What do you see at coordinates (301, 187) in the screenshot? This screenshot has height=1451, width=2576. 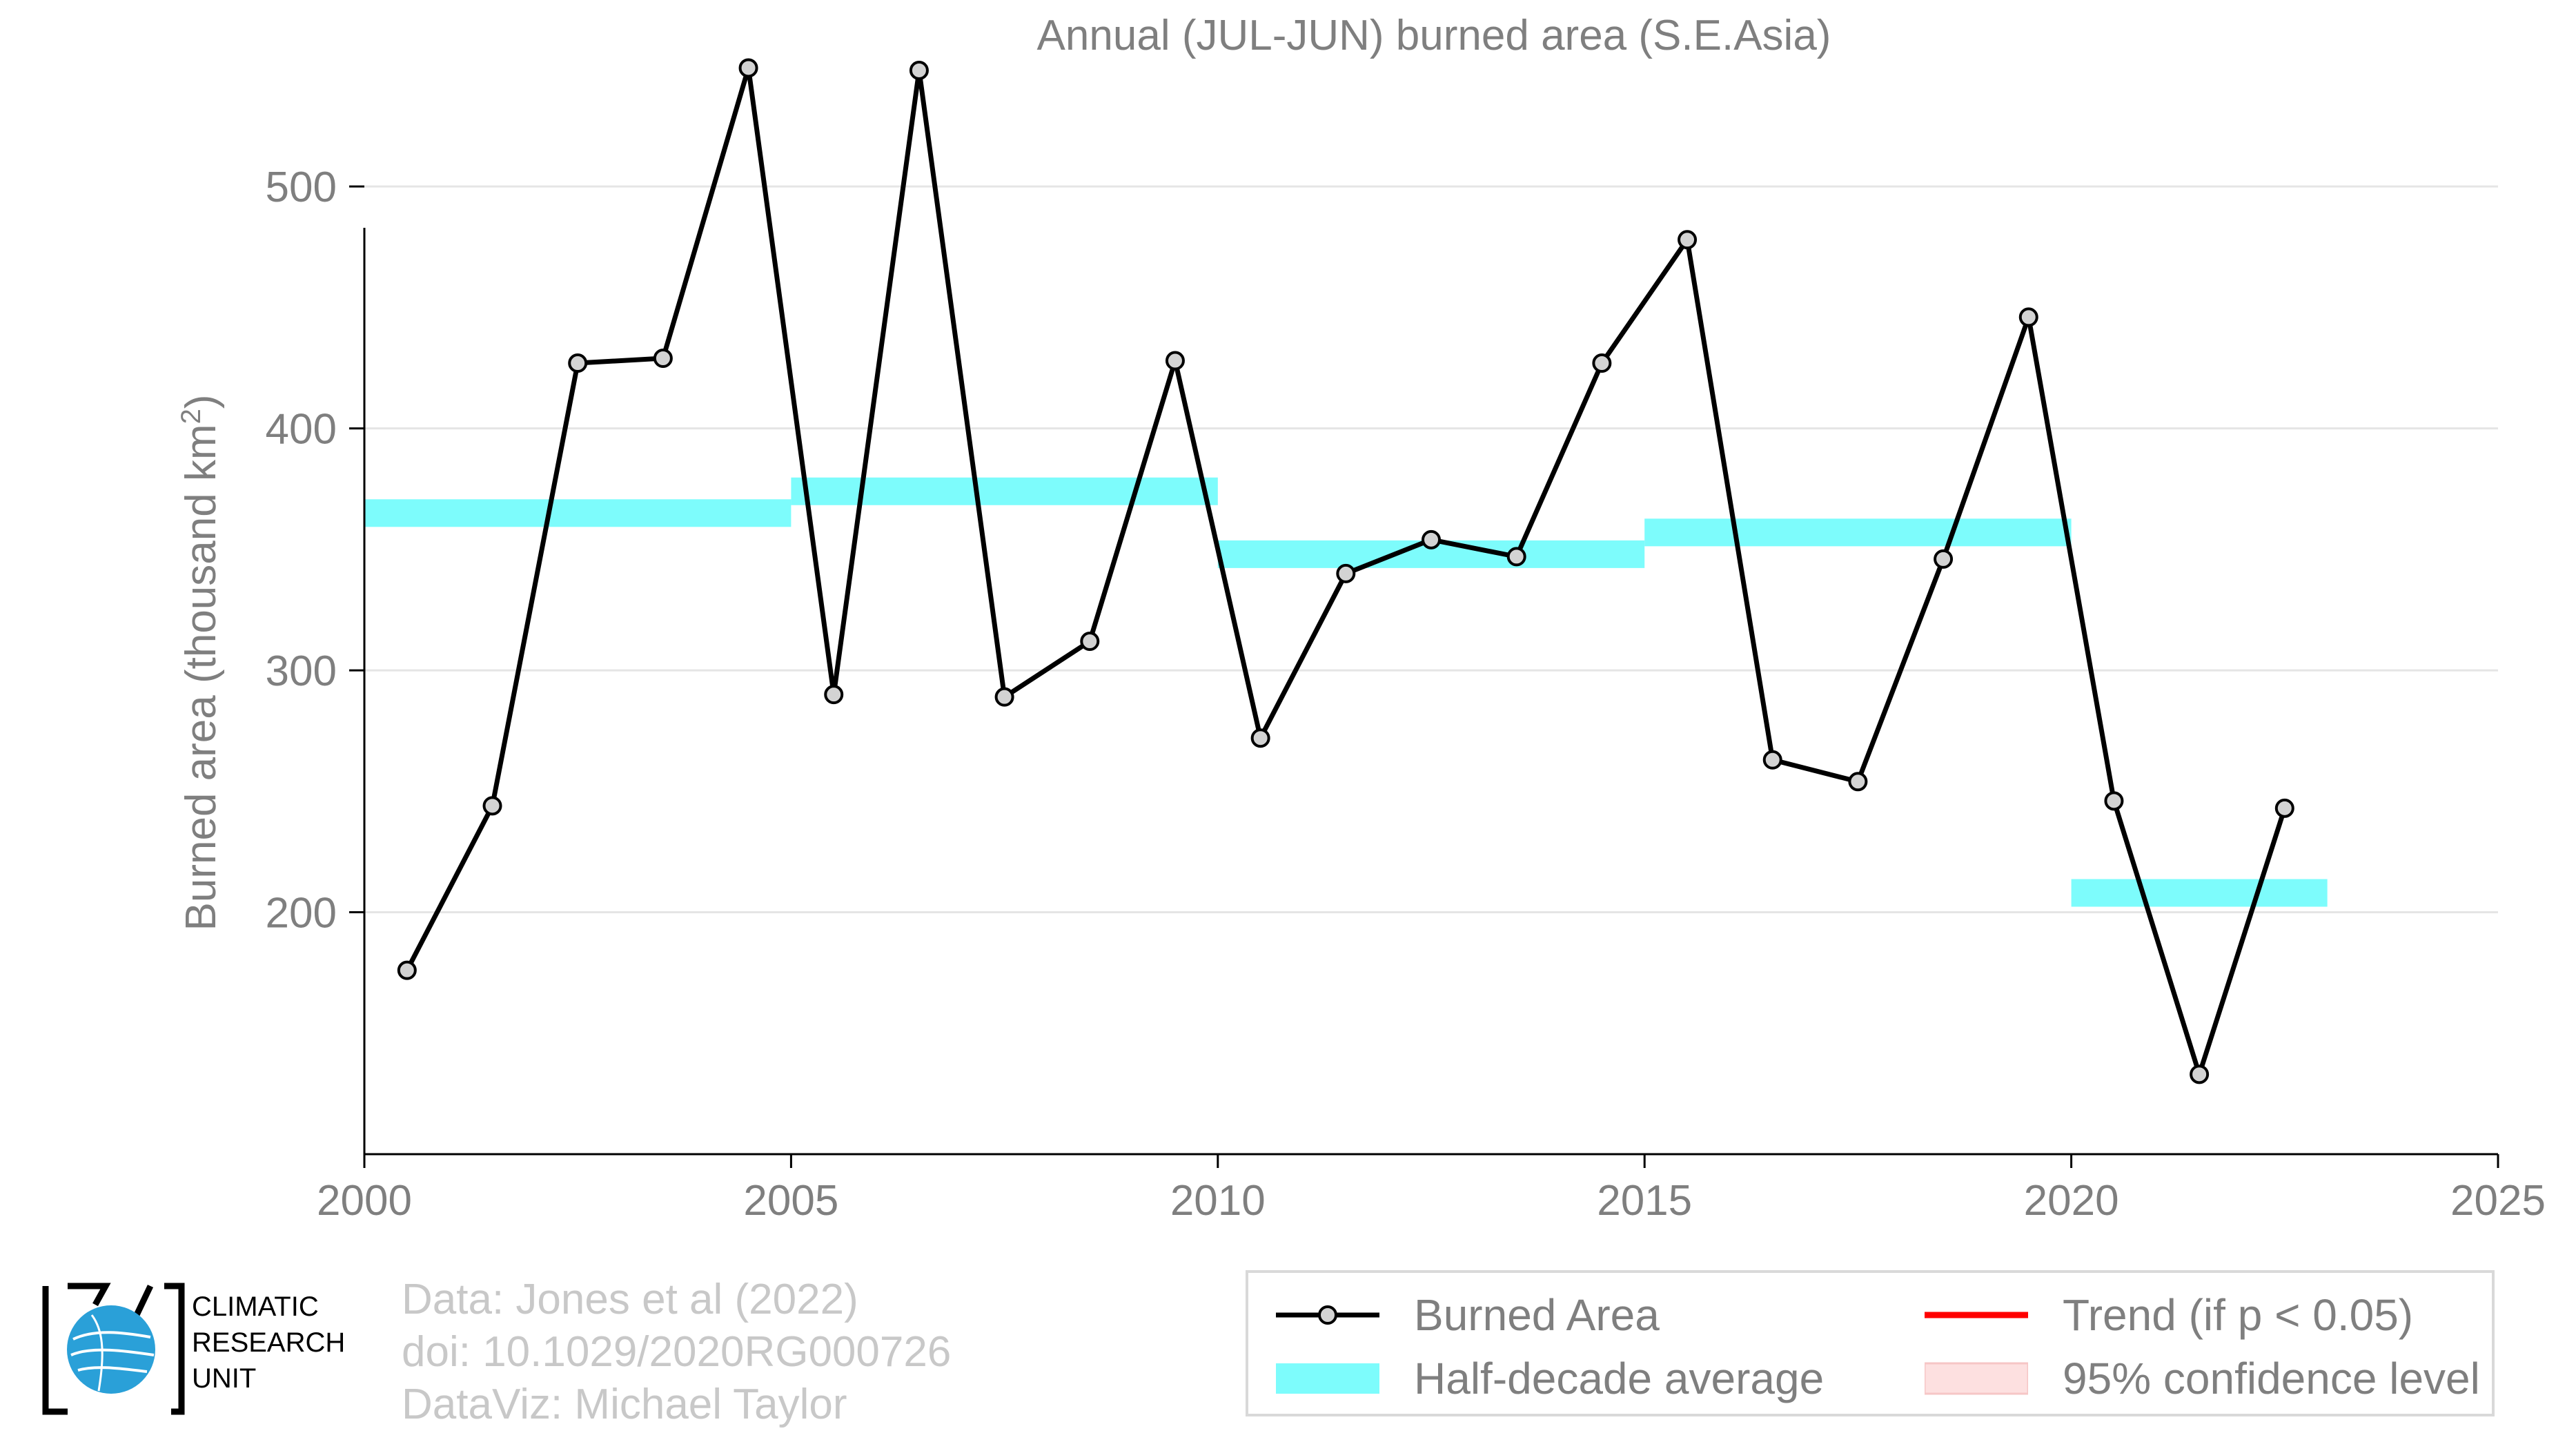 I see `y-tick-label: 500` at bounding box center [301, 187].